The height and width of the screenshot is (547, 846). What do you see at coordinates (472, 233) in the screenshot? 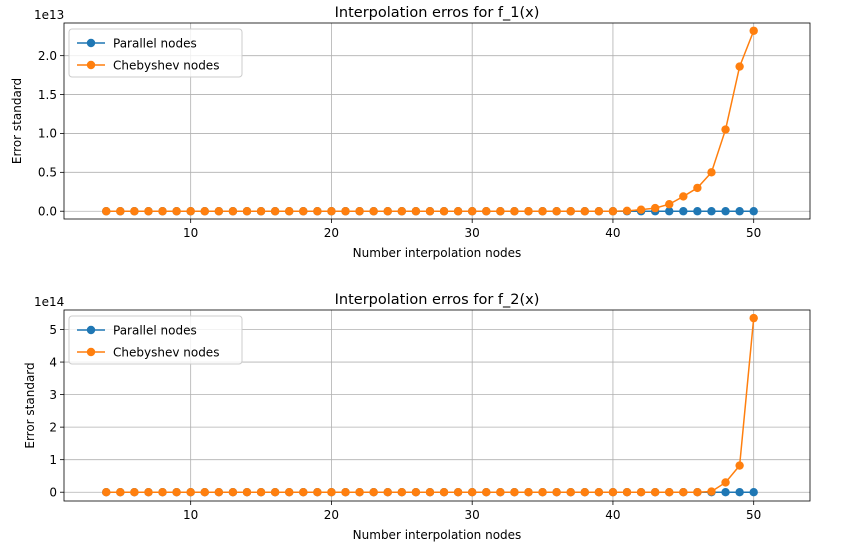
I see `x-tick-label: 30` at bounding box center [472, 233].